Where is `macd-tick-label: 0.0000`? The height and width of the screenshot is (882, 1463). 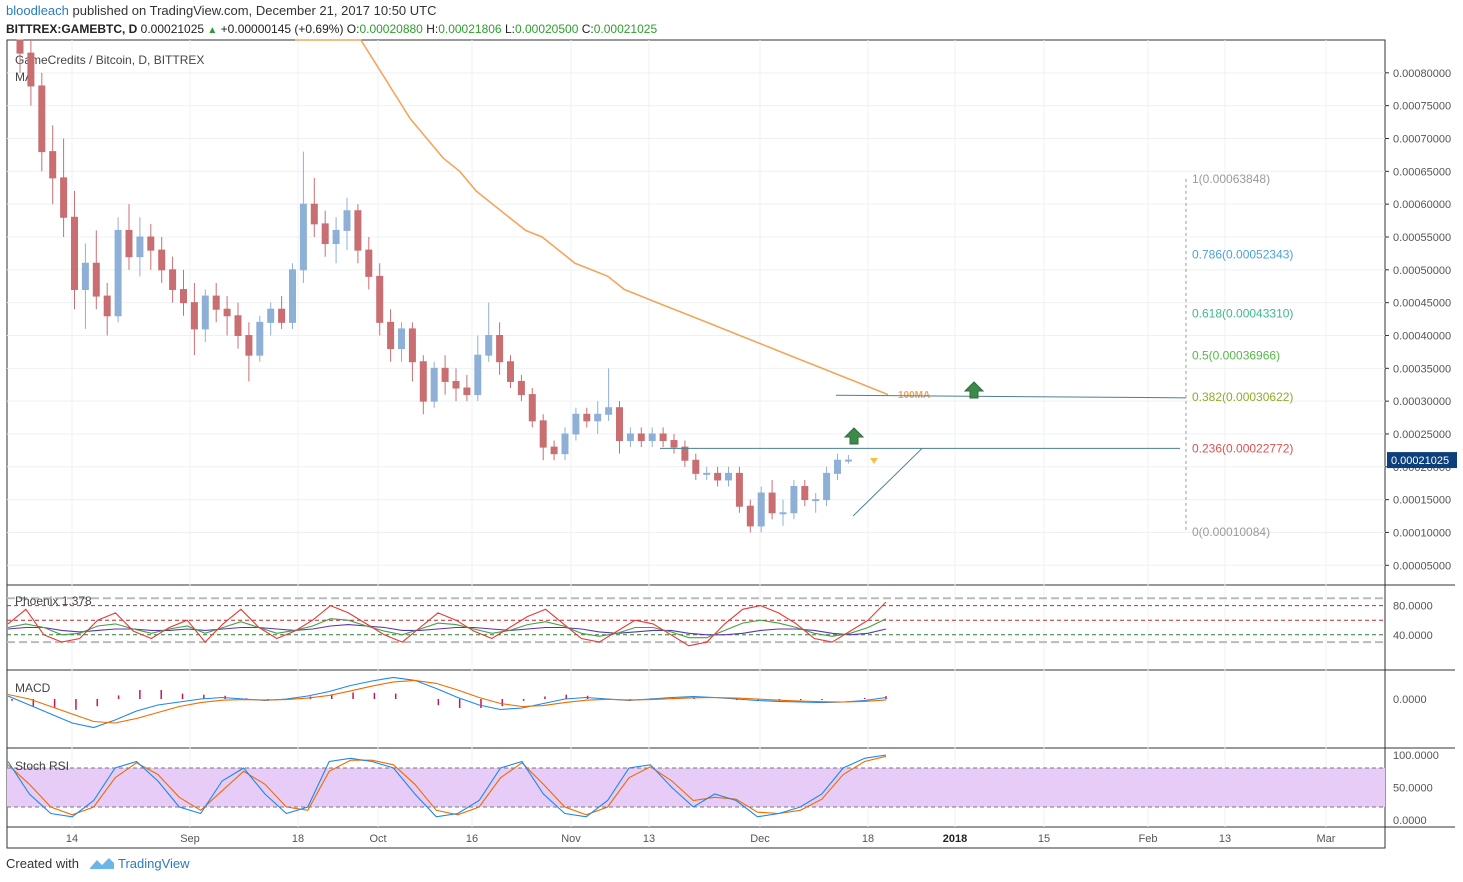 macd-tick-label: 0.0000 is located at coordinates (1410, 700).